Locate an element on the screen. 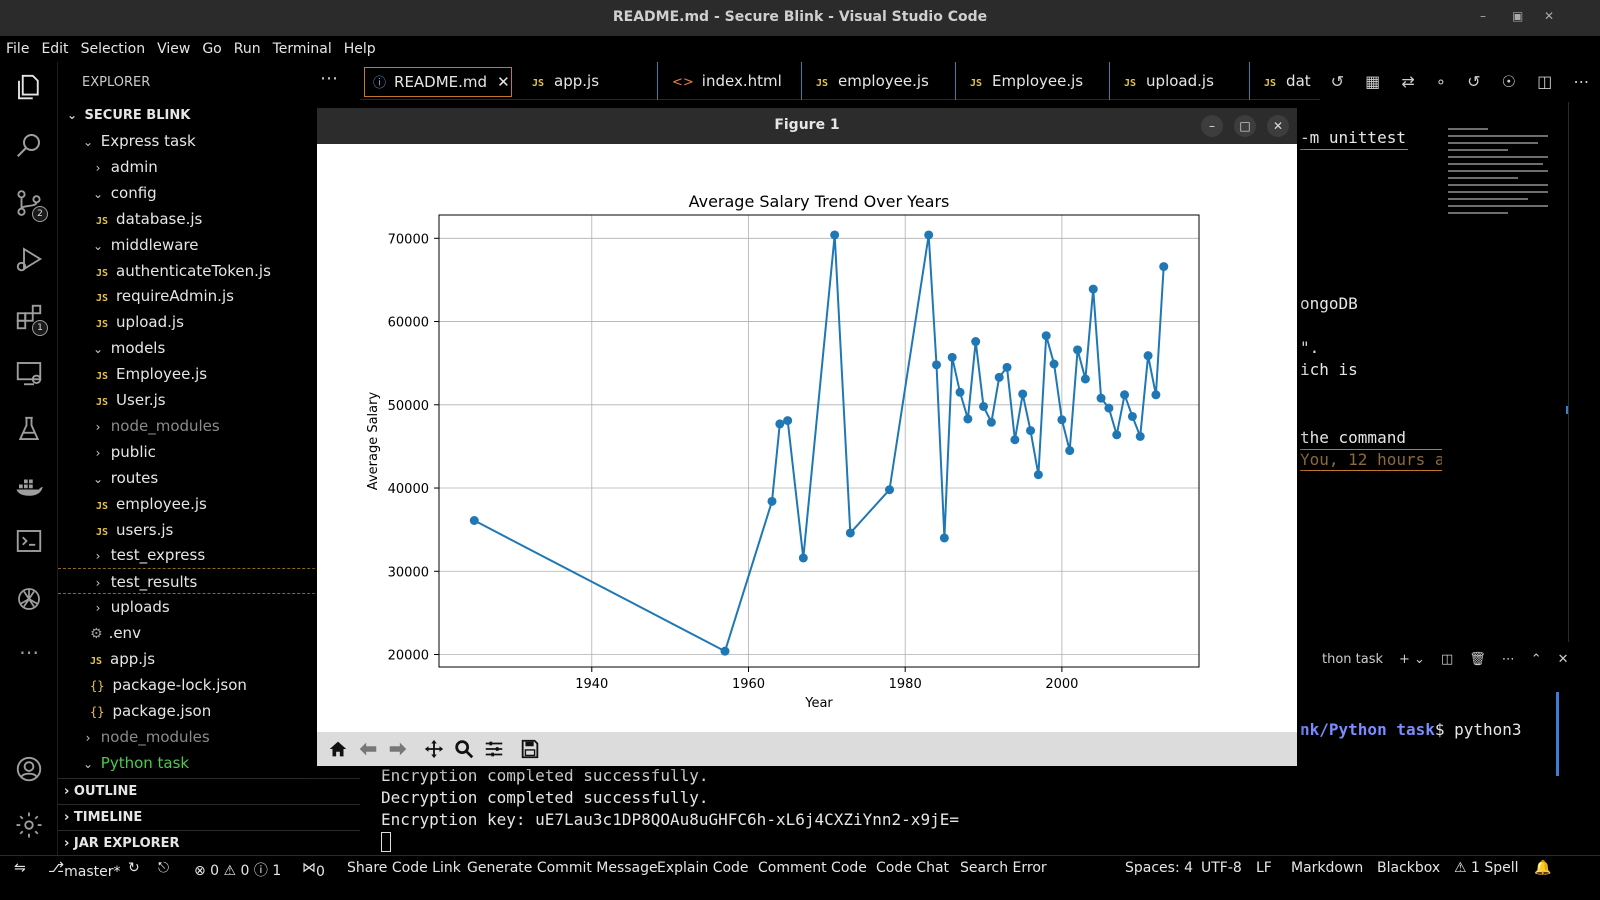  pan-move-icon is located at coordinates (434, 749).